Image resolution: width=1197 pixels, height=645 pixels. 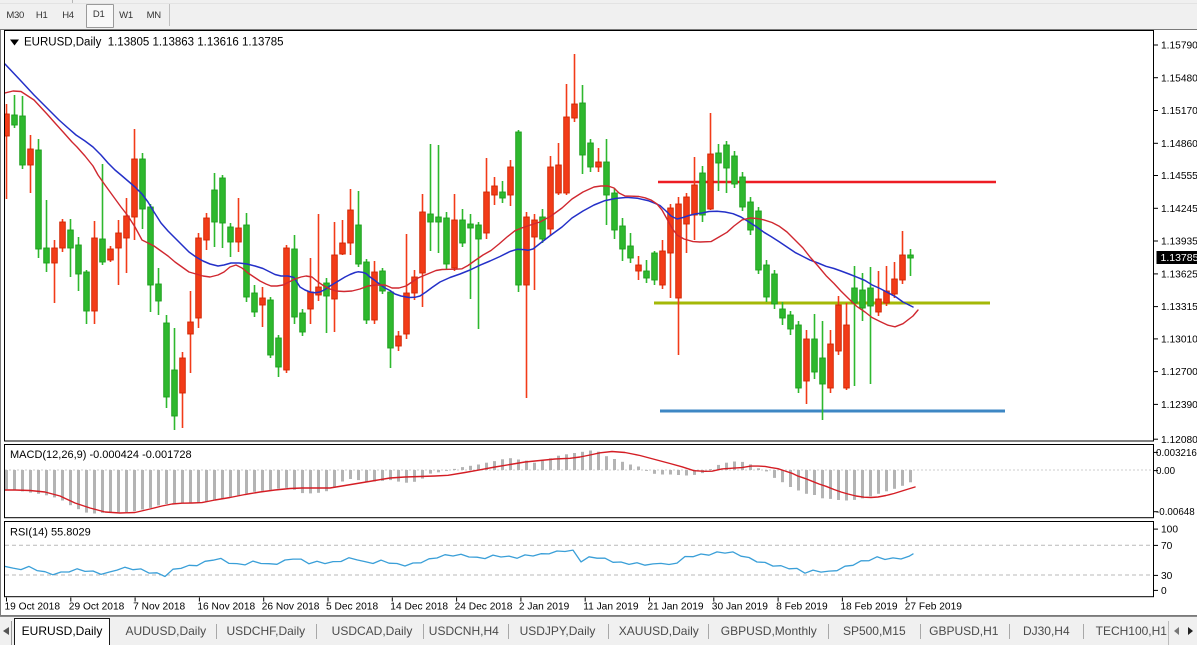 What do you see at coordinates (802, 607) in the screenshot?
I see `svg-text: 8 Feb 2019` at bounding box center [802, 607].